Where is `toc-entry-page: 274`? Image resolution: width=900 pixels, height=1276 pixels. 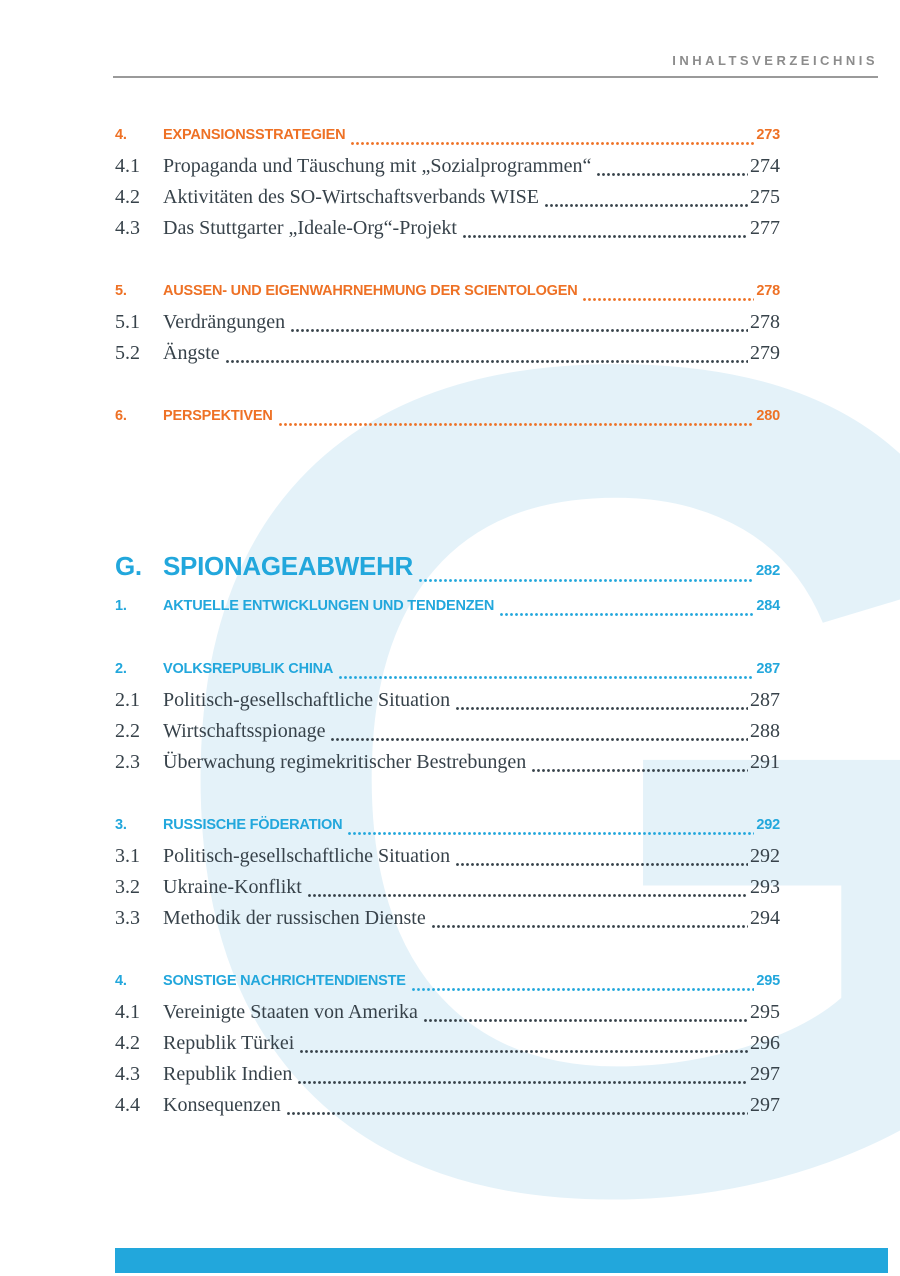
toc-entry-page: 274 is located at coordinates (765, 166).